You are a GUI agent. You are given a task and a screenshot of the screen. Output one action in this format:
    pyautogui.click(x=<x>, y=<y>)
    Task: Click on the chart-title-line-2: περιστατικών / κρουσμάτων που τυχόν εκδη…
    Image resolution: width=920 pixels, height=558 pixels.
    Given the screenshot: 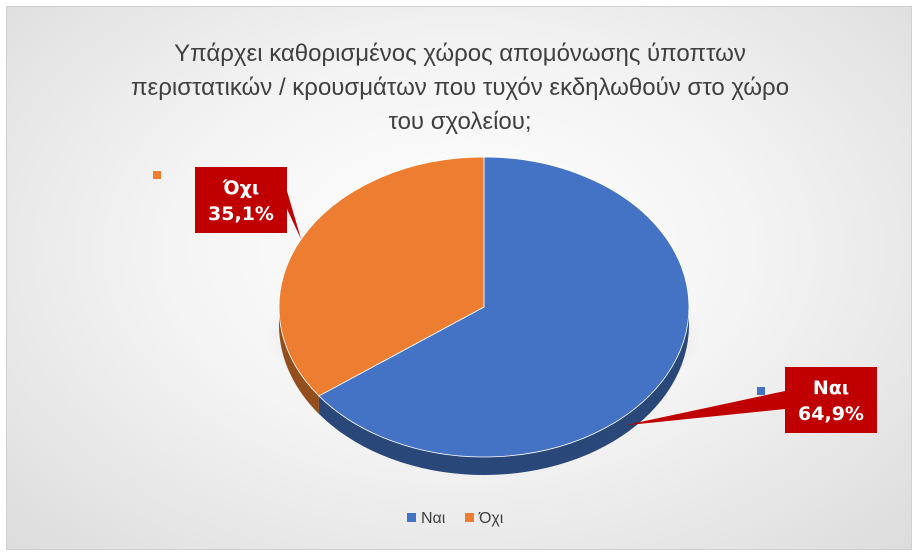 What is the action you would take?
    pyautogui.click(x=460, y=87)
    